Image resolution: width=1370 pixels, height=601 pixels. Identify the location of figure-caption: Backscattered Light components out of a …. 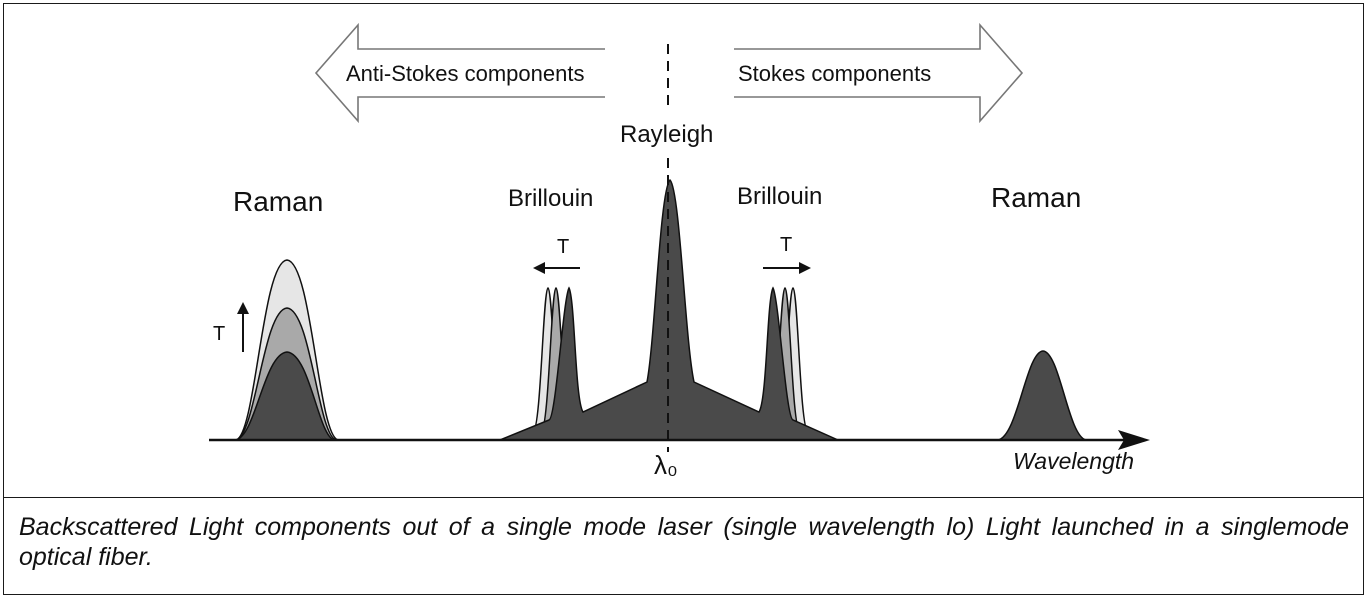
(684, 542).